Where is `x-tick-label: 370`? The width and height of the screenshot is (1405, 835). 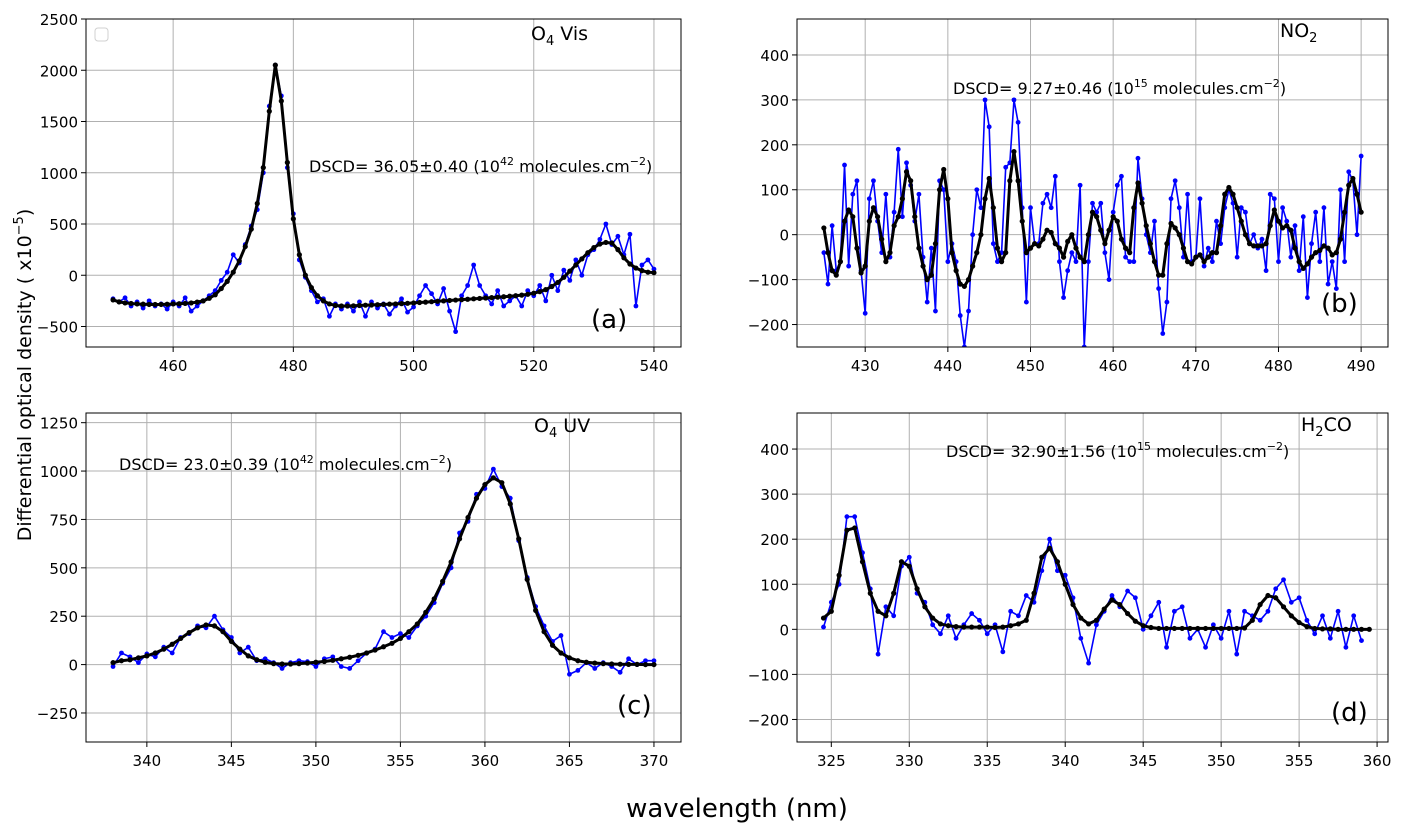 x-tick-label: 370 is located at coordinates (654, 761).